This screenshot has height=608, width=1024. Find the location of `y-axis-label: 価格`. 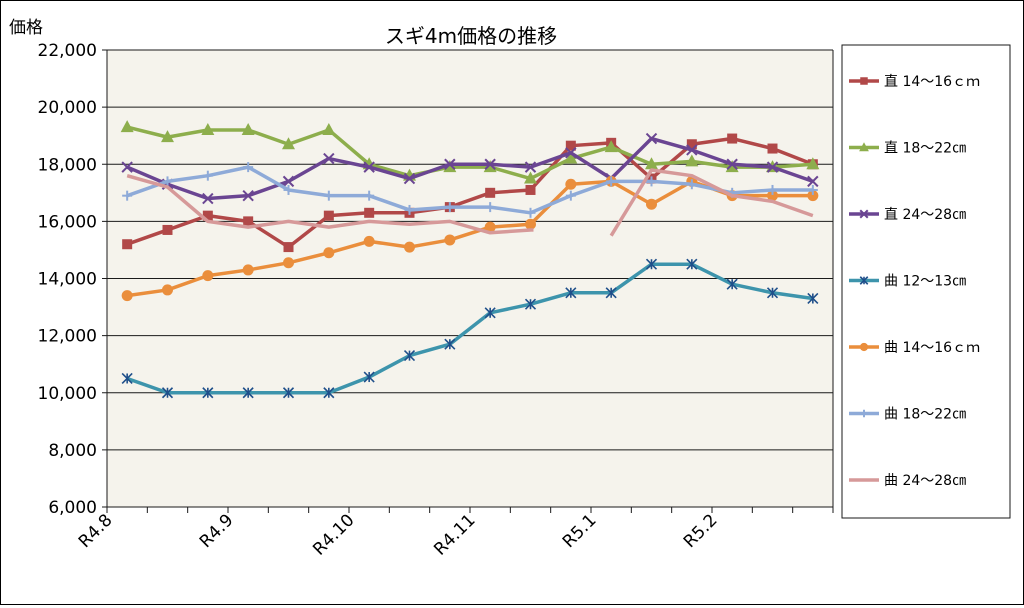

y-axis-label: 価格 is located at coordinates (26, 28).